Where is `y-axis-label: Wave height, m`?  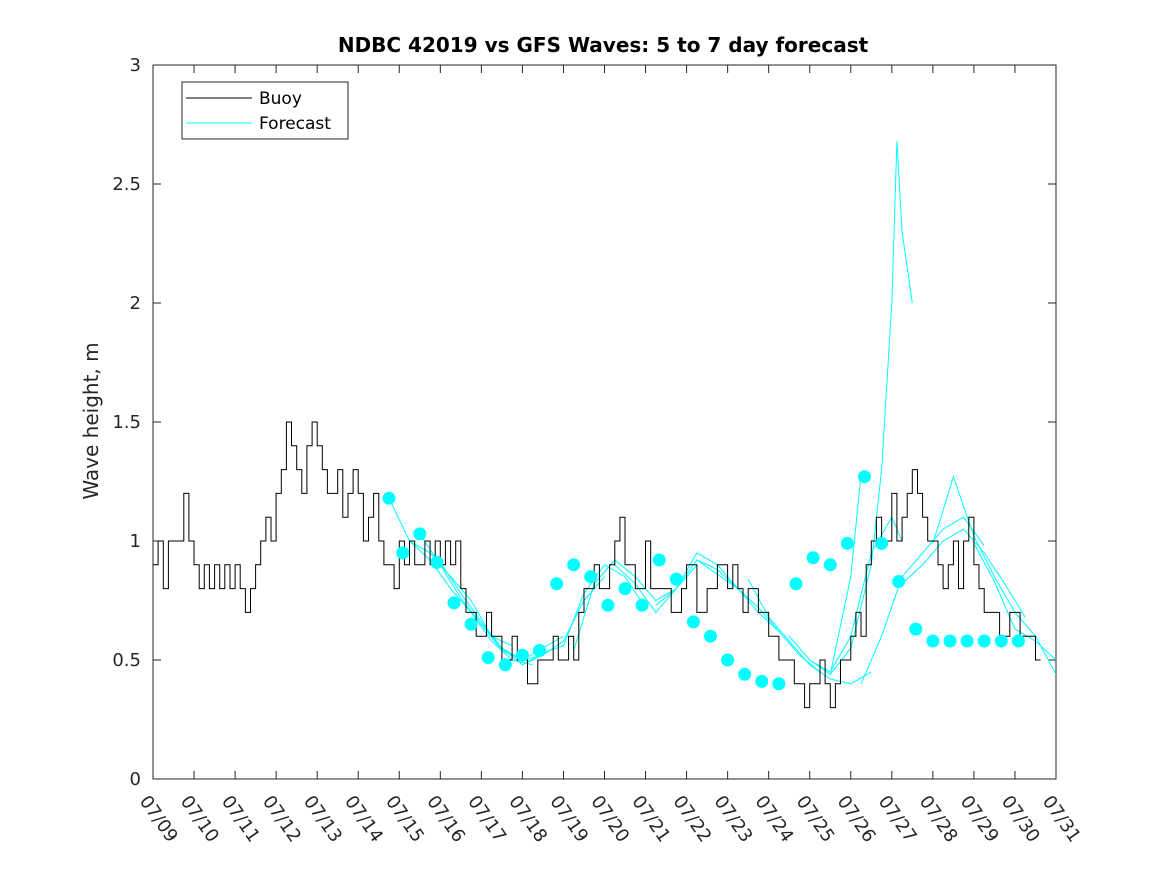 y-axis-label: Wave height, m is located at coordinates (91, 420).